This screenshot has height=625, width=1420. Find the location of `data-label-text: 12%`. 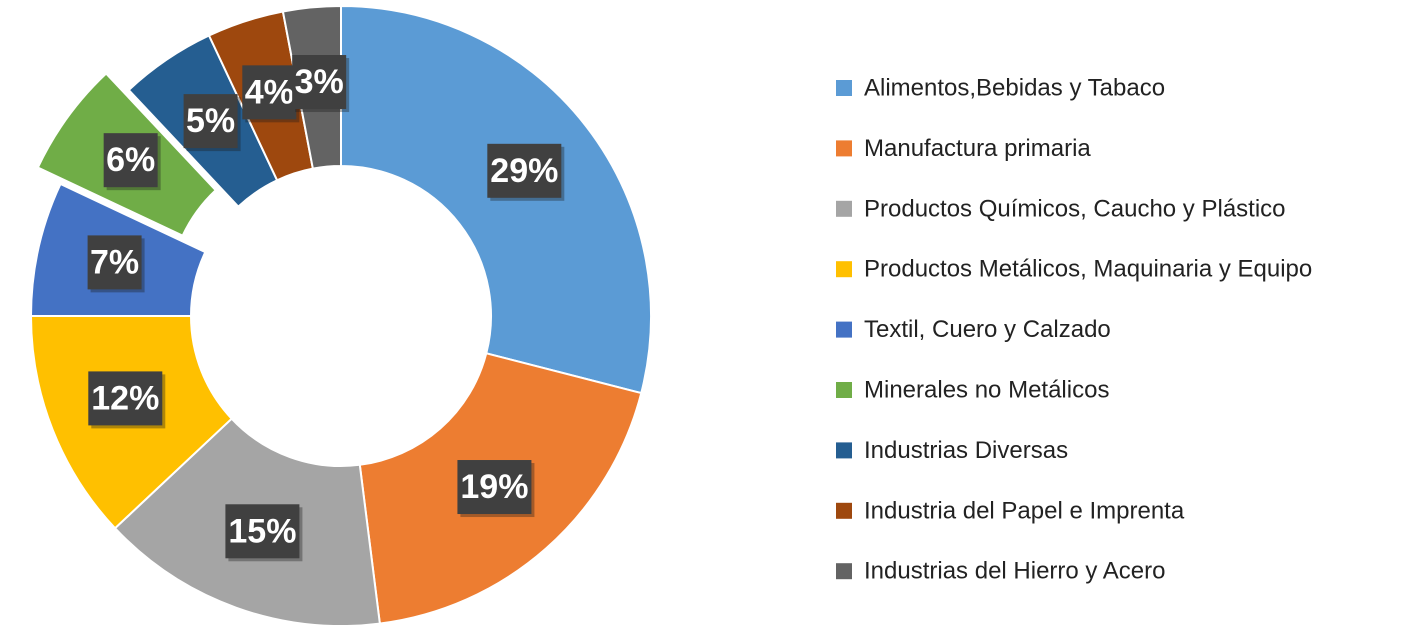

data-label-text: 12% is located at coordinates (125, 398).